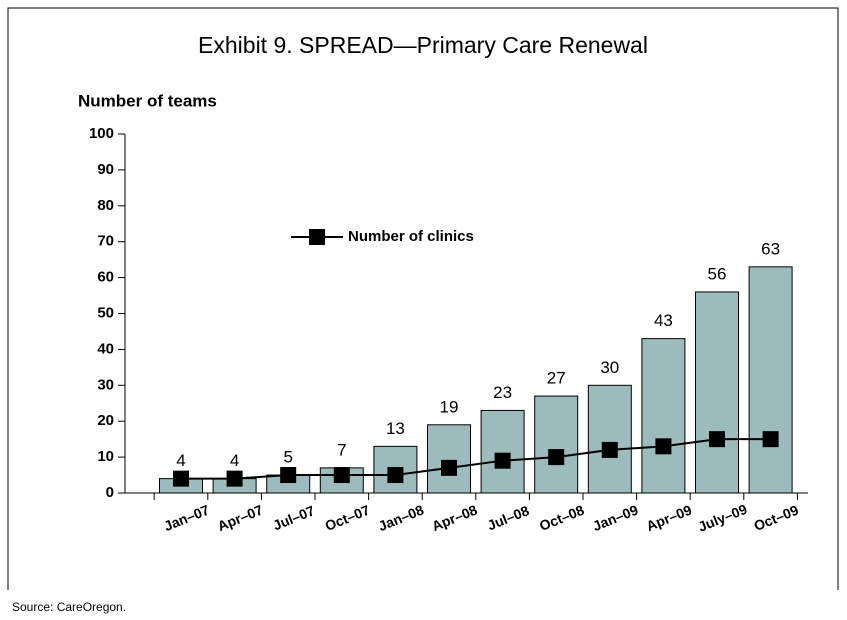 The height and width of the screenshot is (620, 847). I want to click on y-tick-label: 20, so click(105, 420).